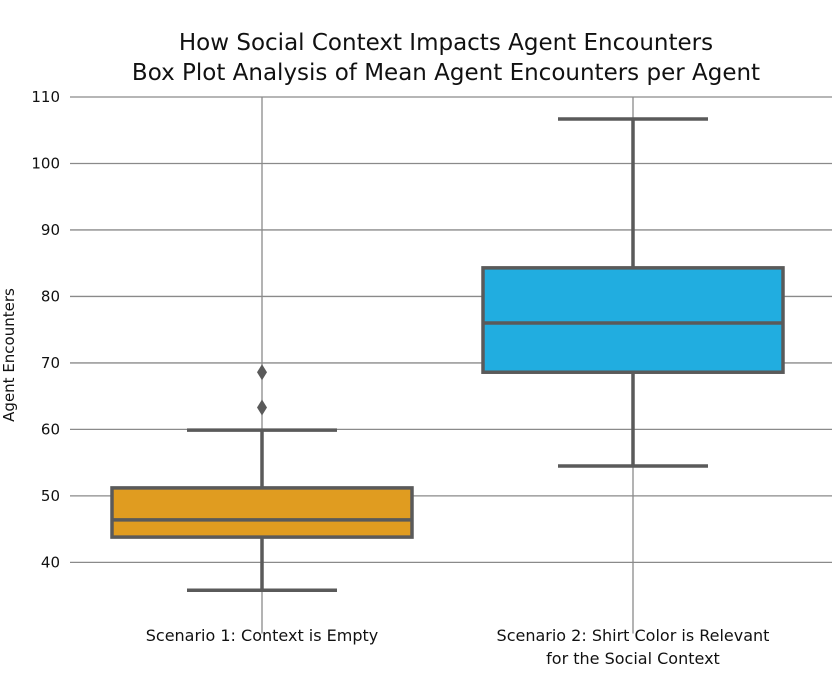 Image resolution: width=832 pixels, height=683 pixels. What do you see at coordinates (633, 658) in the screenshot?
I see `x-category-label: for the Social Context` at bounding box center [633, 658].